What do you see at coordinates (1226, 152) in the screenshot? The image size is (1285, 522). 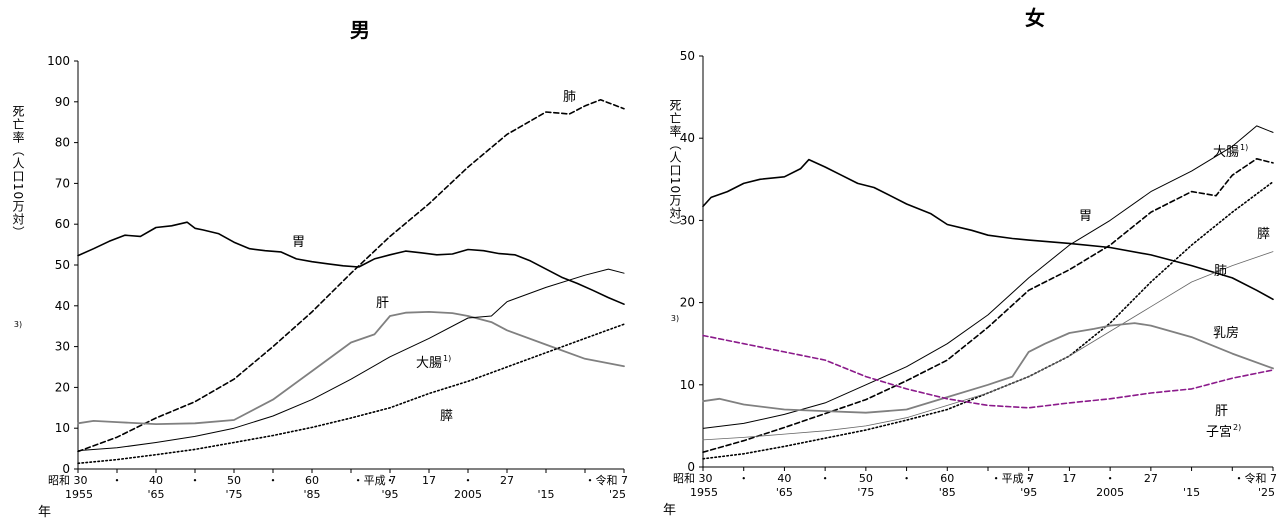 I see `female-series-label-0: 大腸` at bounding box center [1226, 152].